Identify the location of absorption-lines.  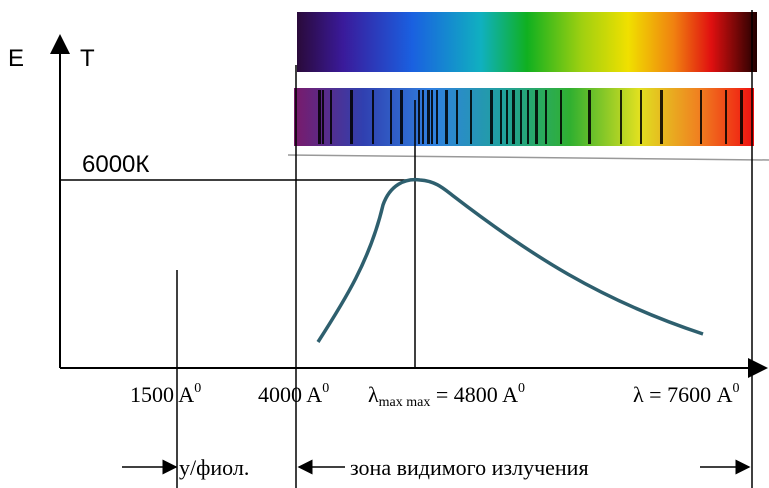
(530, 117).